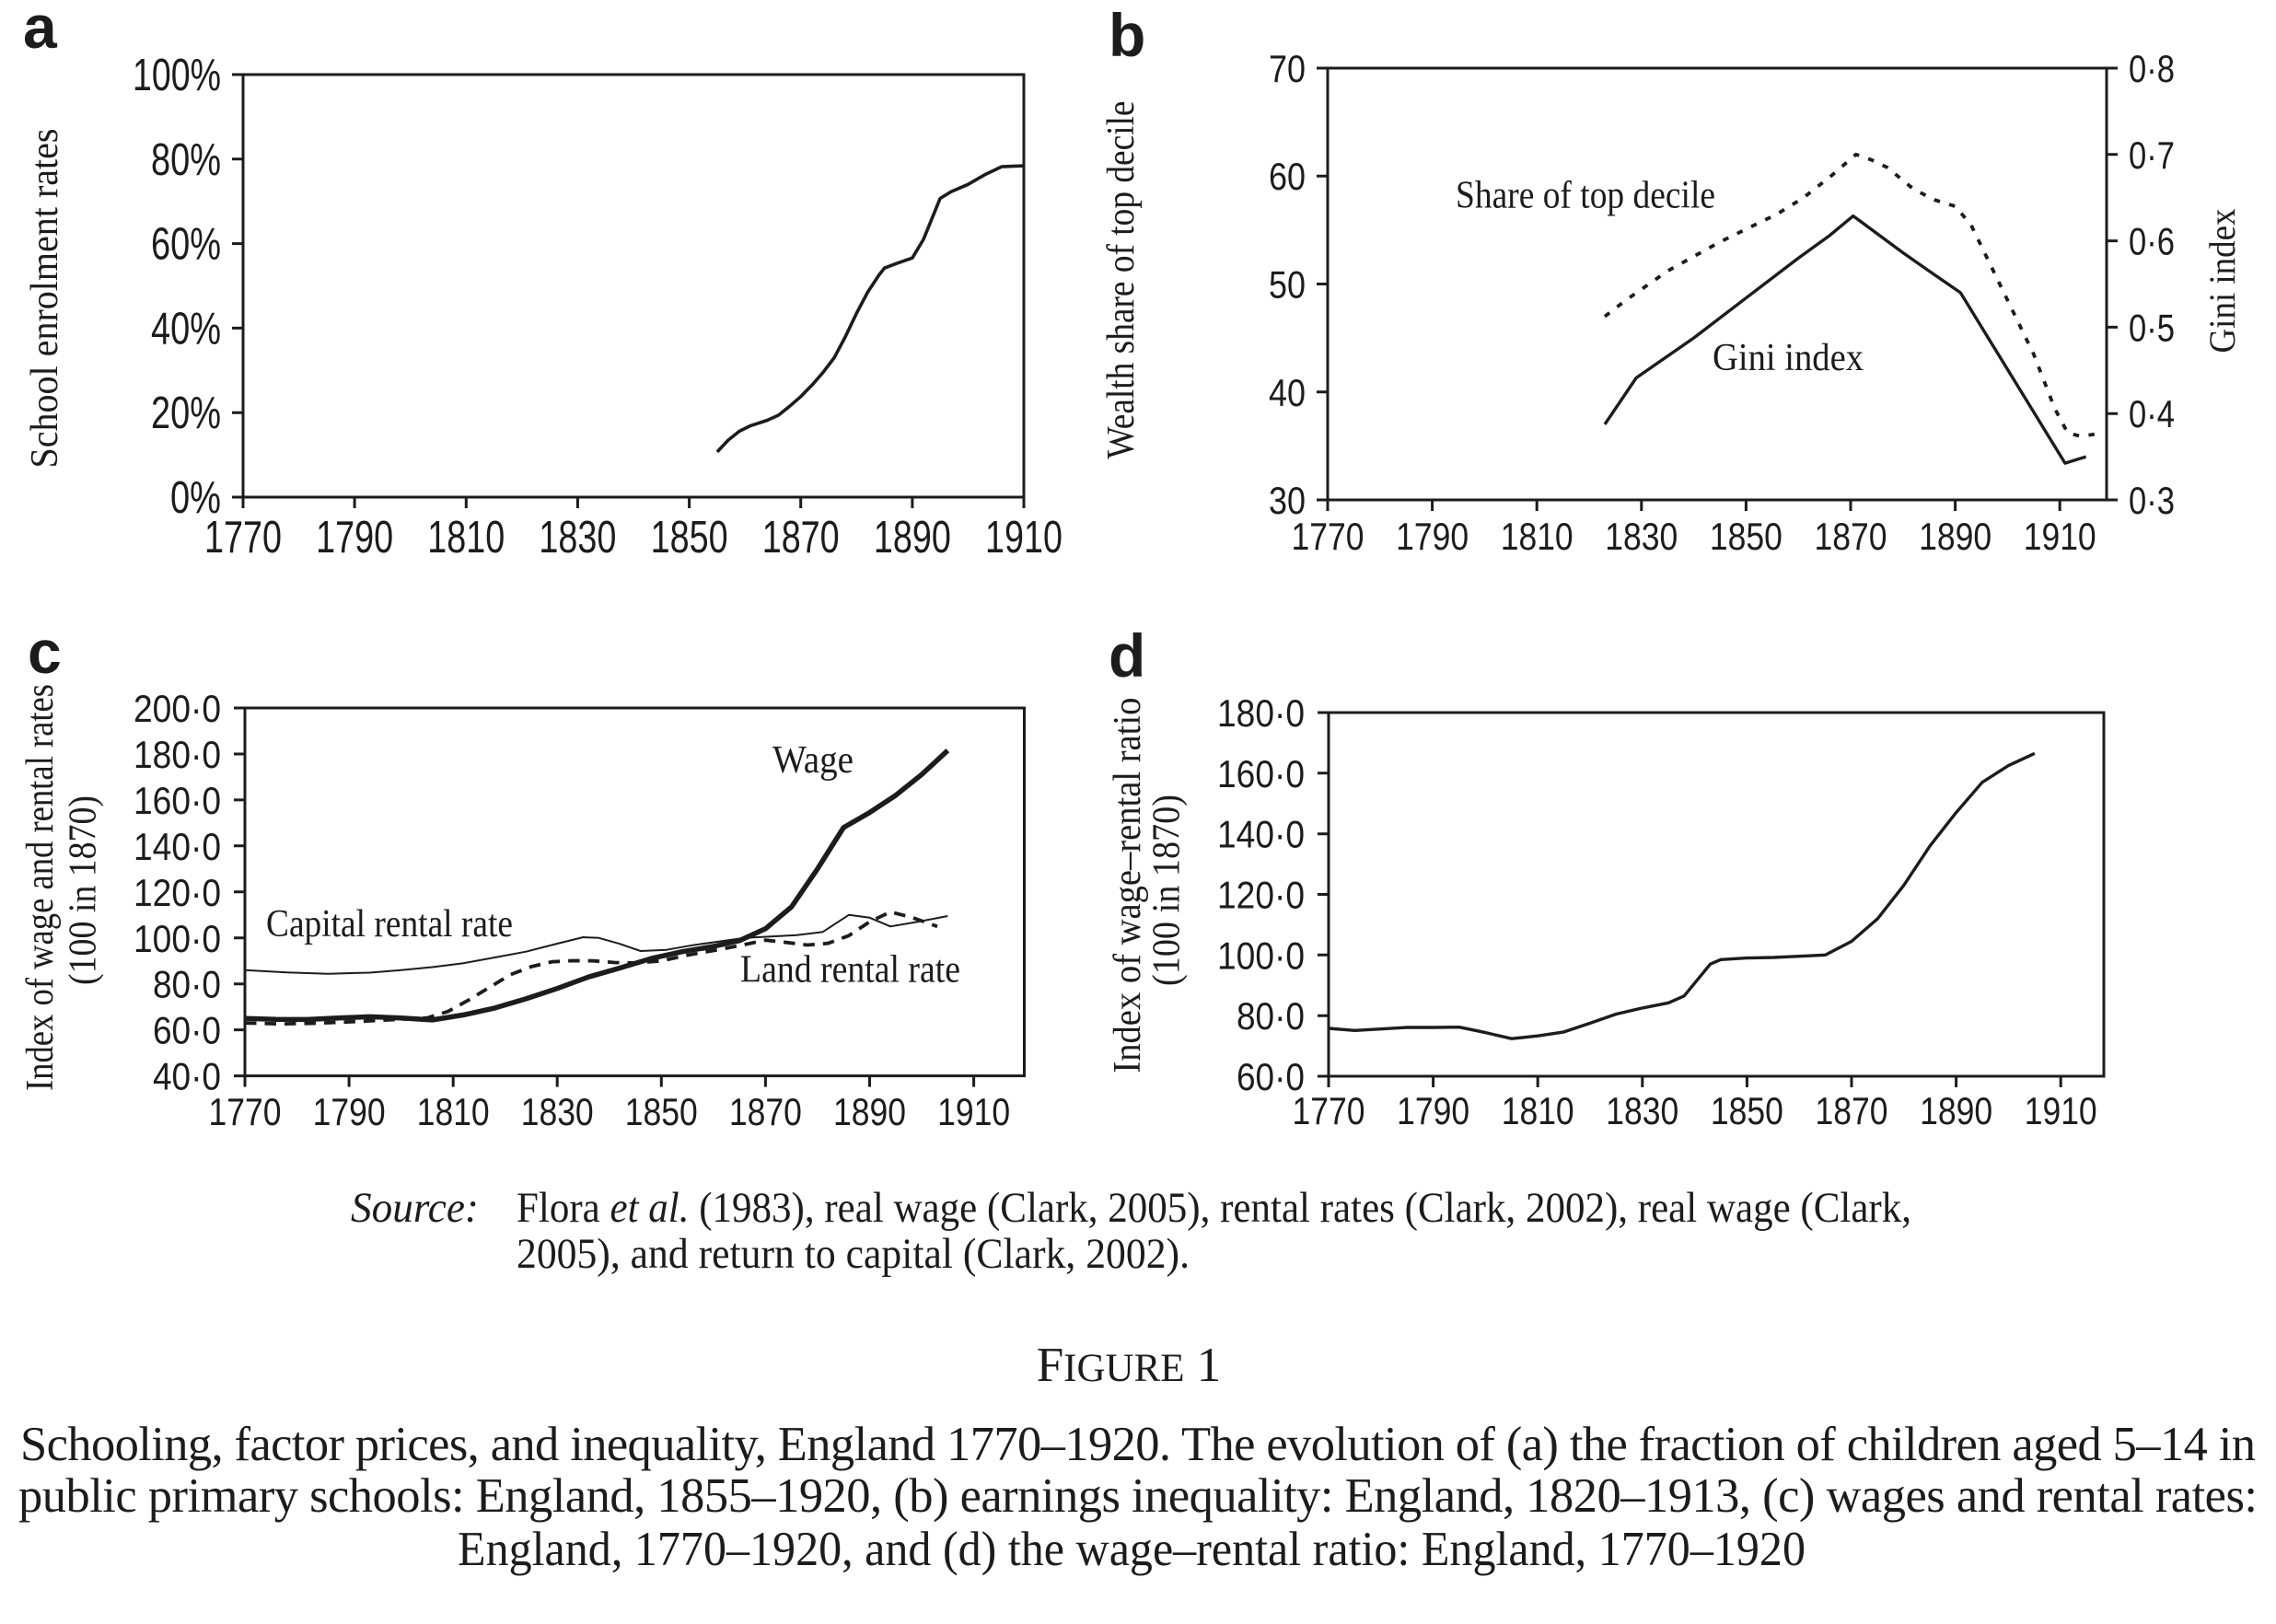 This screenshot has width=2276, height=1624. I want to click on svg-text: 0·3, so click(2152, 500).